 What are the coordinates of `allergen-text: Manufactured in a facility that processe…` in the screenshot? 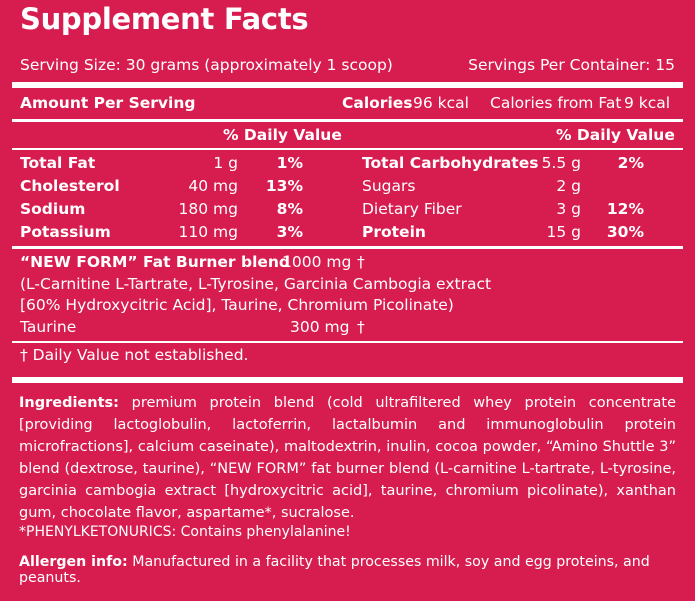 It's located at (334, 570).